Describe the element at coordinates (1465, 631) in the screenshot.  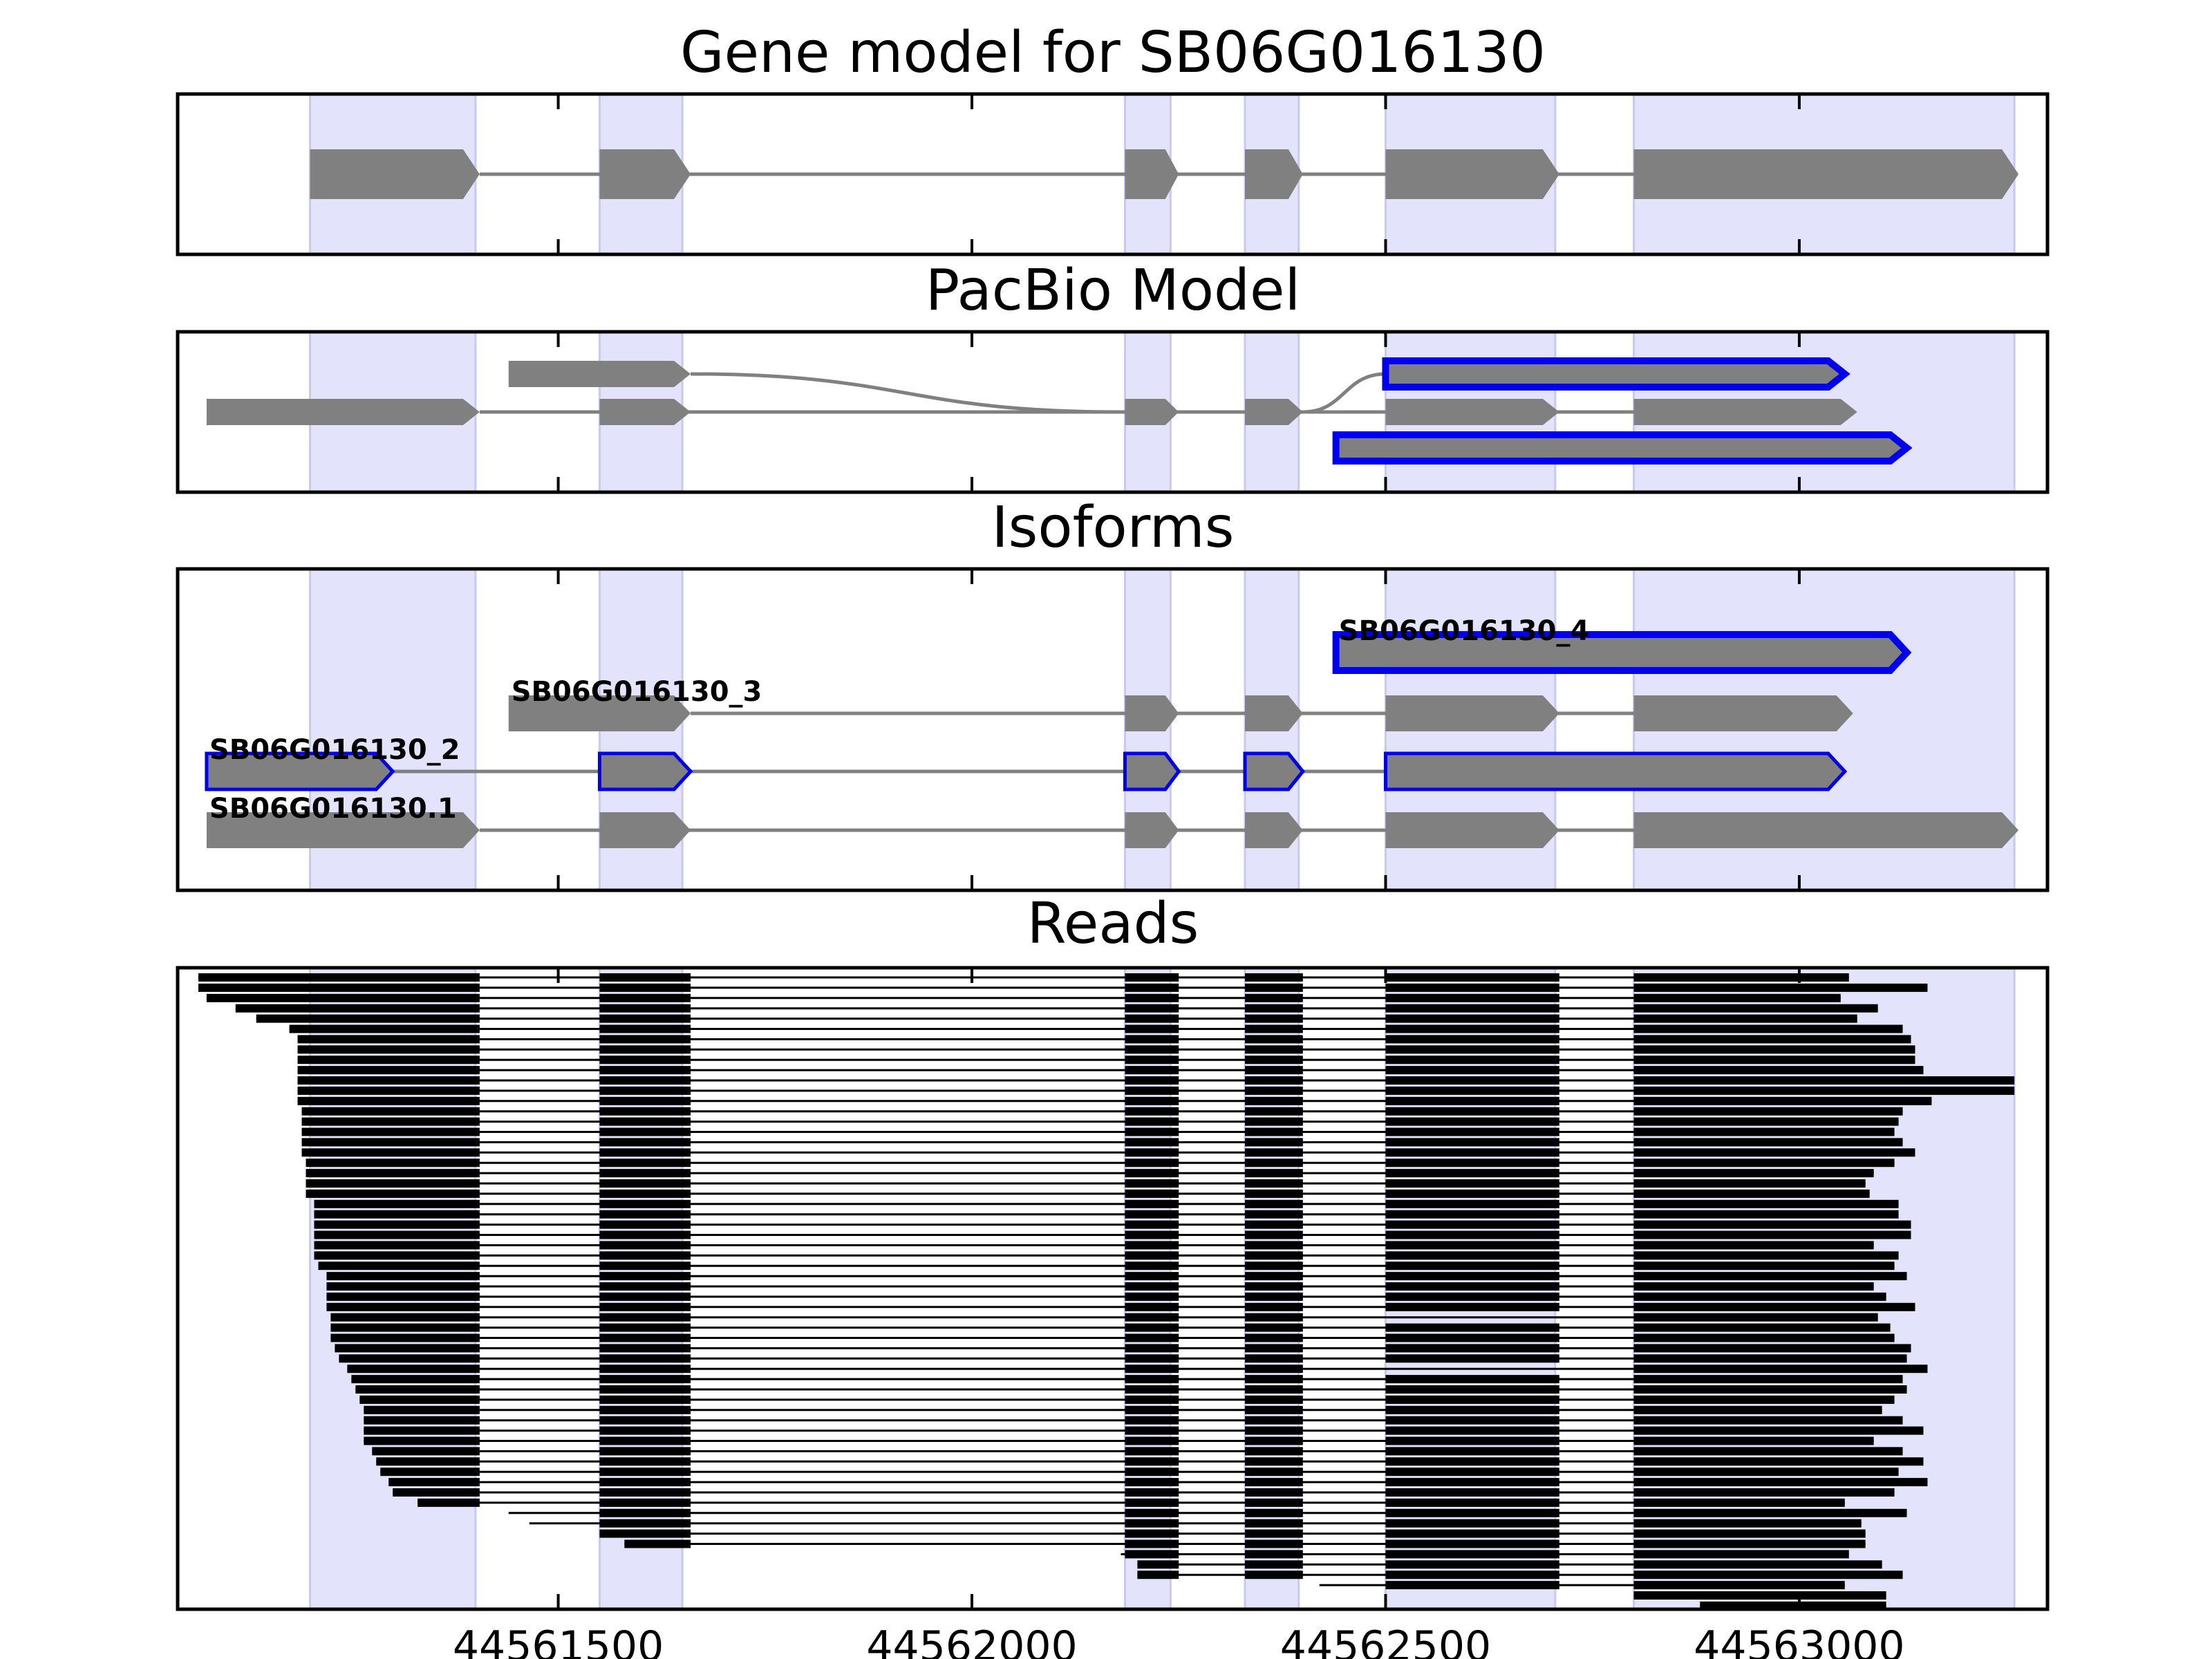
I see `isoform-label-0: SB06G016130_4` at that location.